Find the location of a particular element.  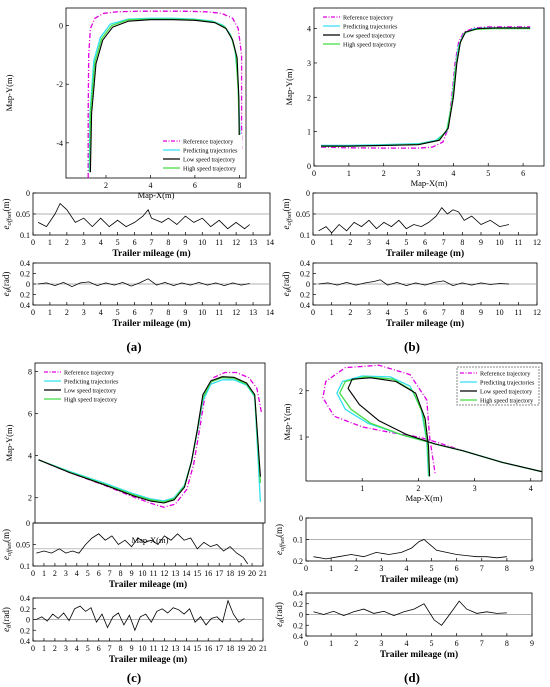

x-tick-label: 15 is located at coordinates (197, 573).